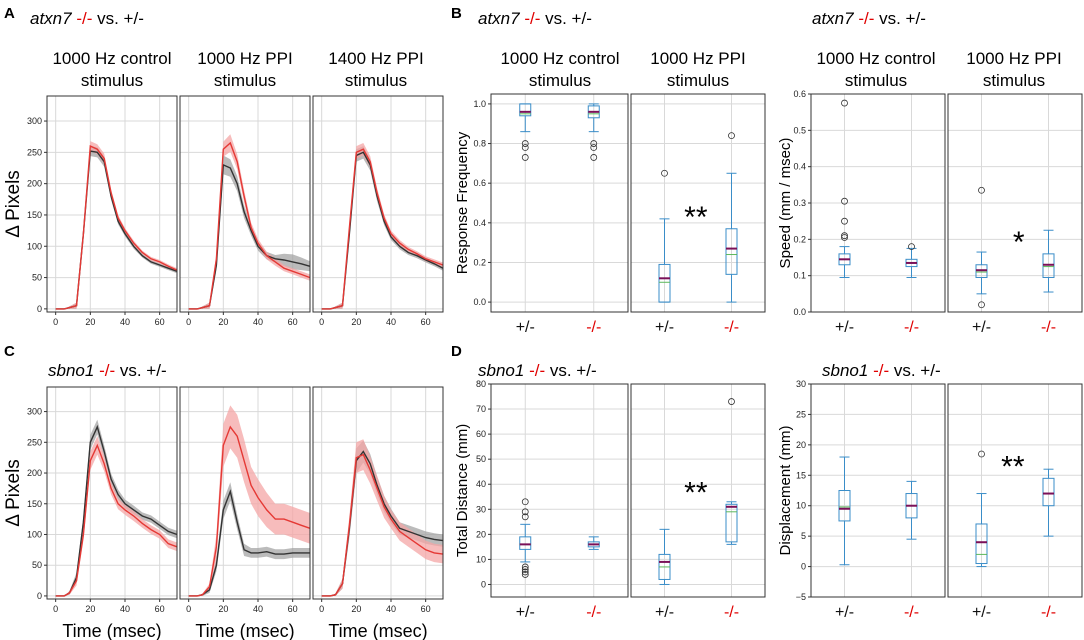  What do you see at coordinates (111, 58) in the screenshot?
I see `col-title-a1-line1: 1000 Hz control` at bounding box center [111, 58].